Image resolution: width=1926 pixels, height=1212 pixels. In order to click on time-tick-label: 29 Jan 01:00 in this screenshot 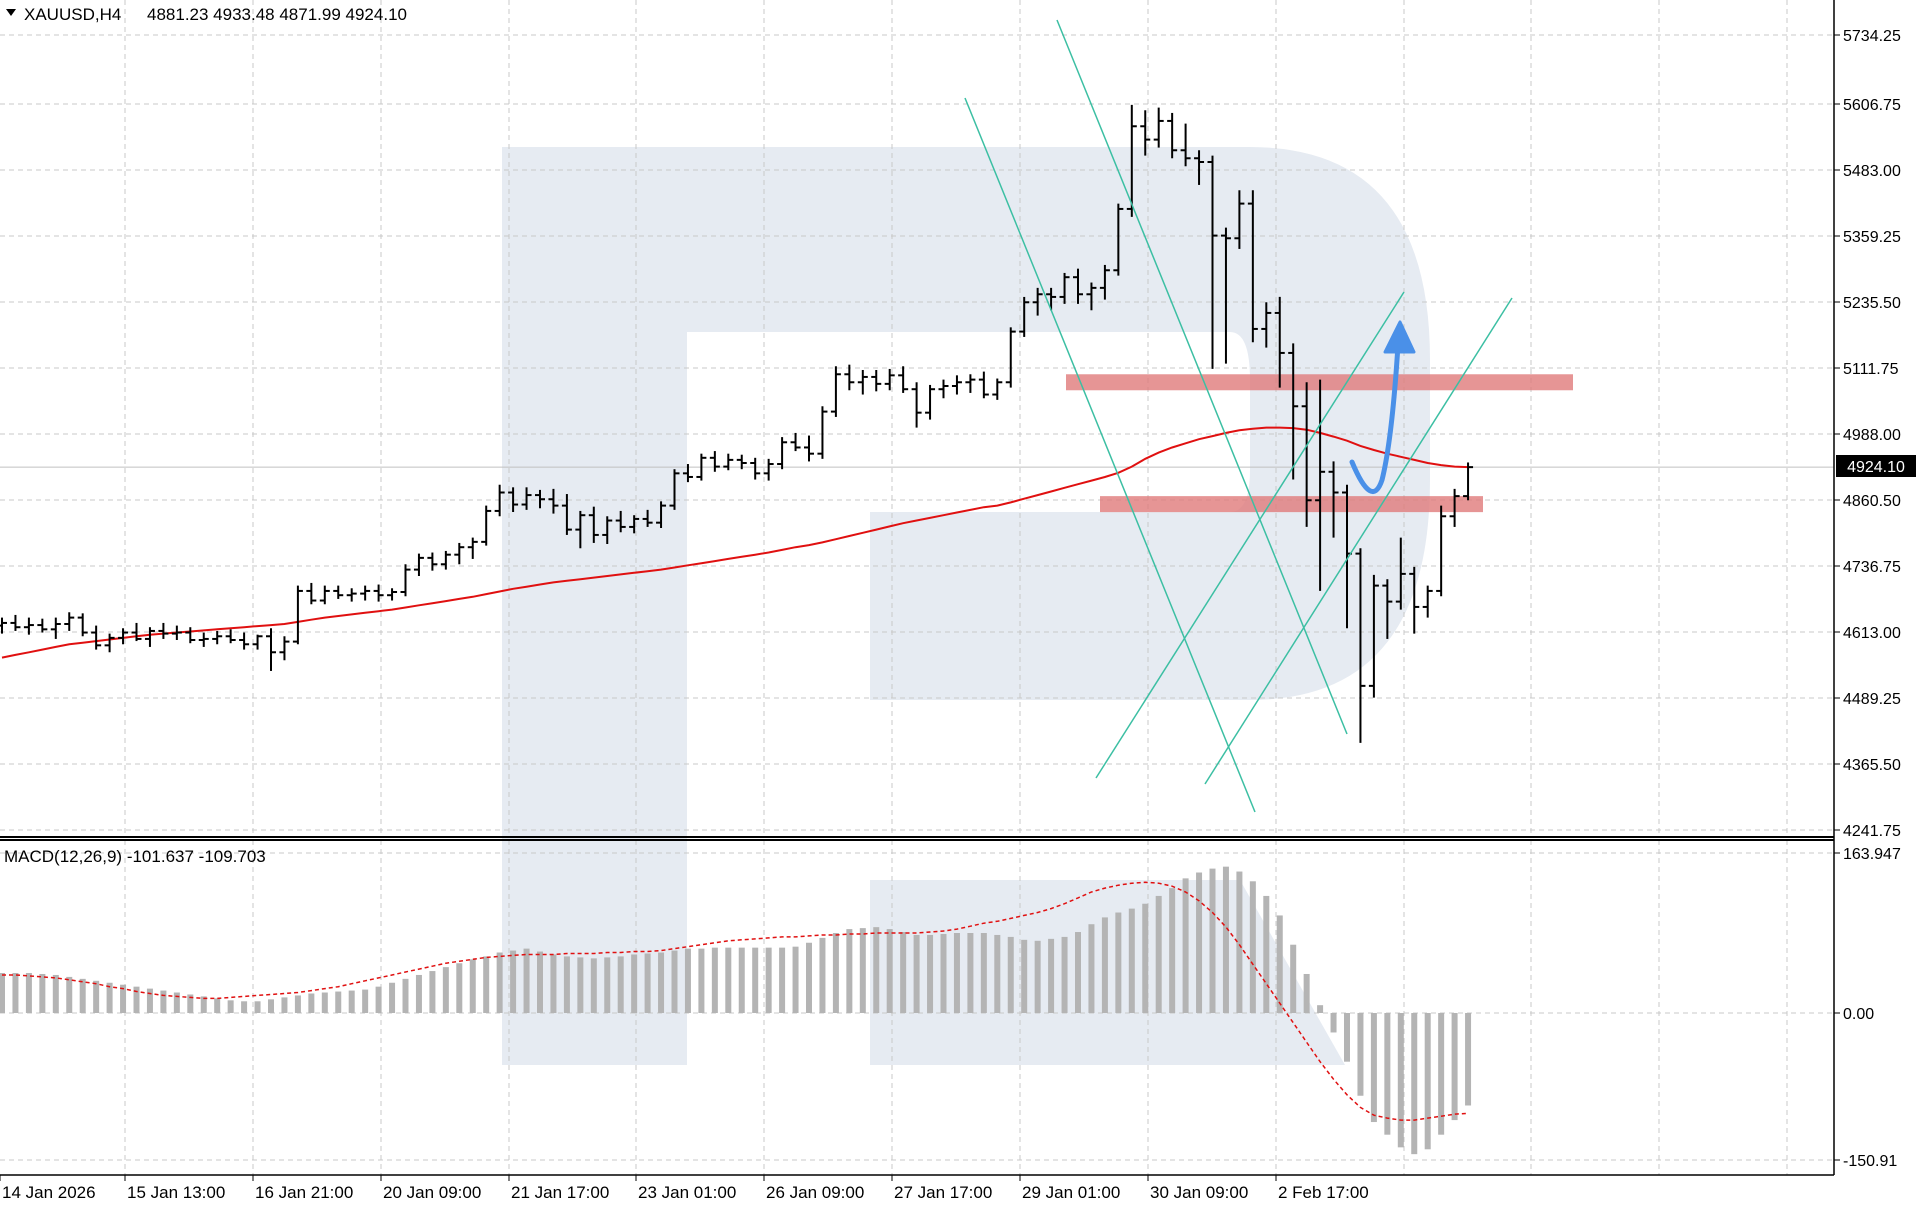, I will do `click(1071, 1192)`.